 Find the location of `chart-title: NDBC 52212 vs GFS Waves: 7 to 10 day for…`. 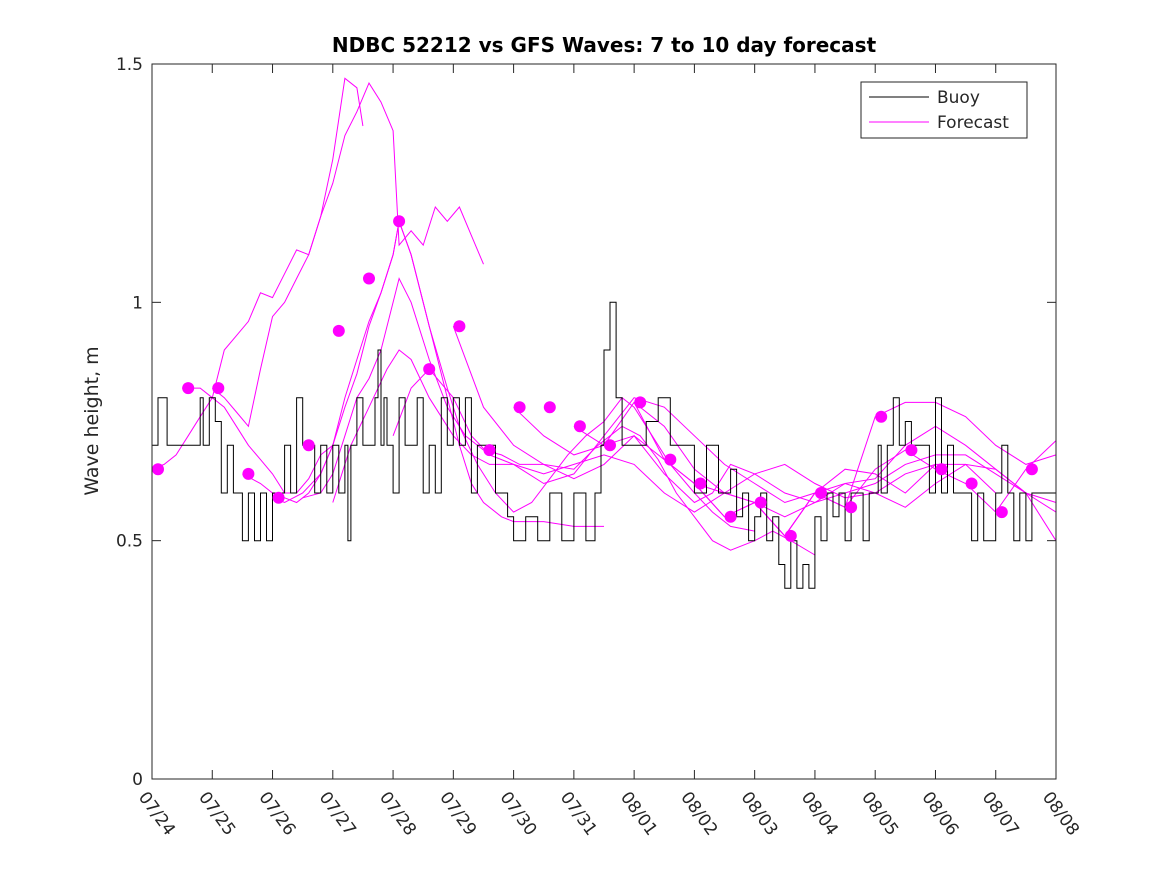

chart-title: NDBC 52212 vs GFS Waves: 7 to 10 day for… is located at coordinates (604, 45).